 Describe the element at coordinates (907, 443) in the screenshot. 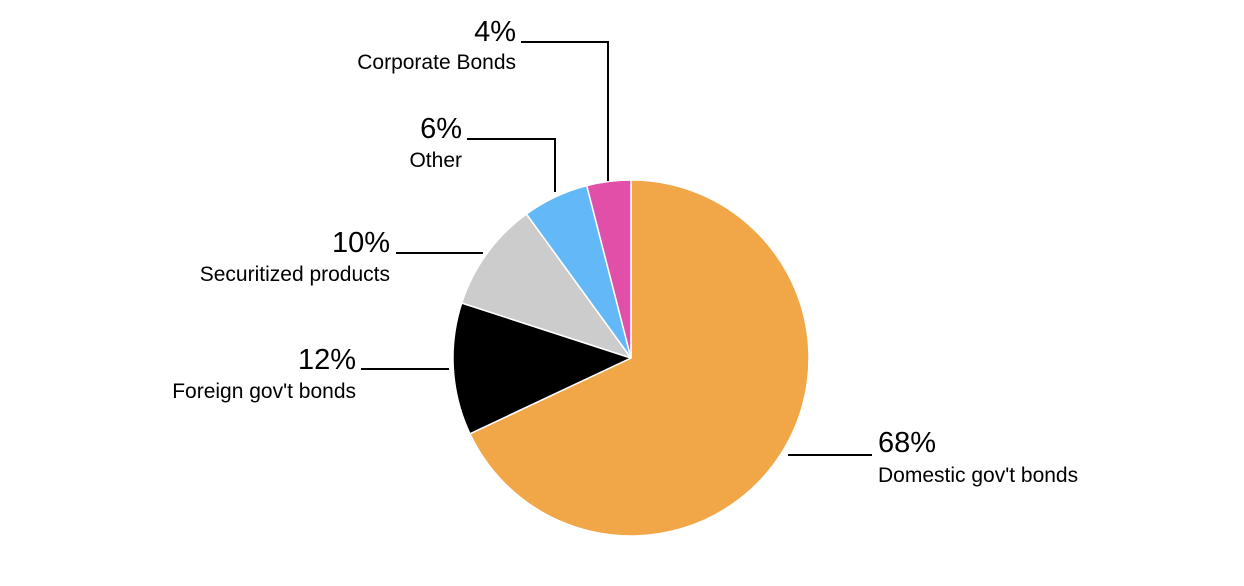

I see `slice-percent-label-domestic-gov-t-bonds: 68%` at that location.